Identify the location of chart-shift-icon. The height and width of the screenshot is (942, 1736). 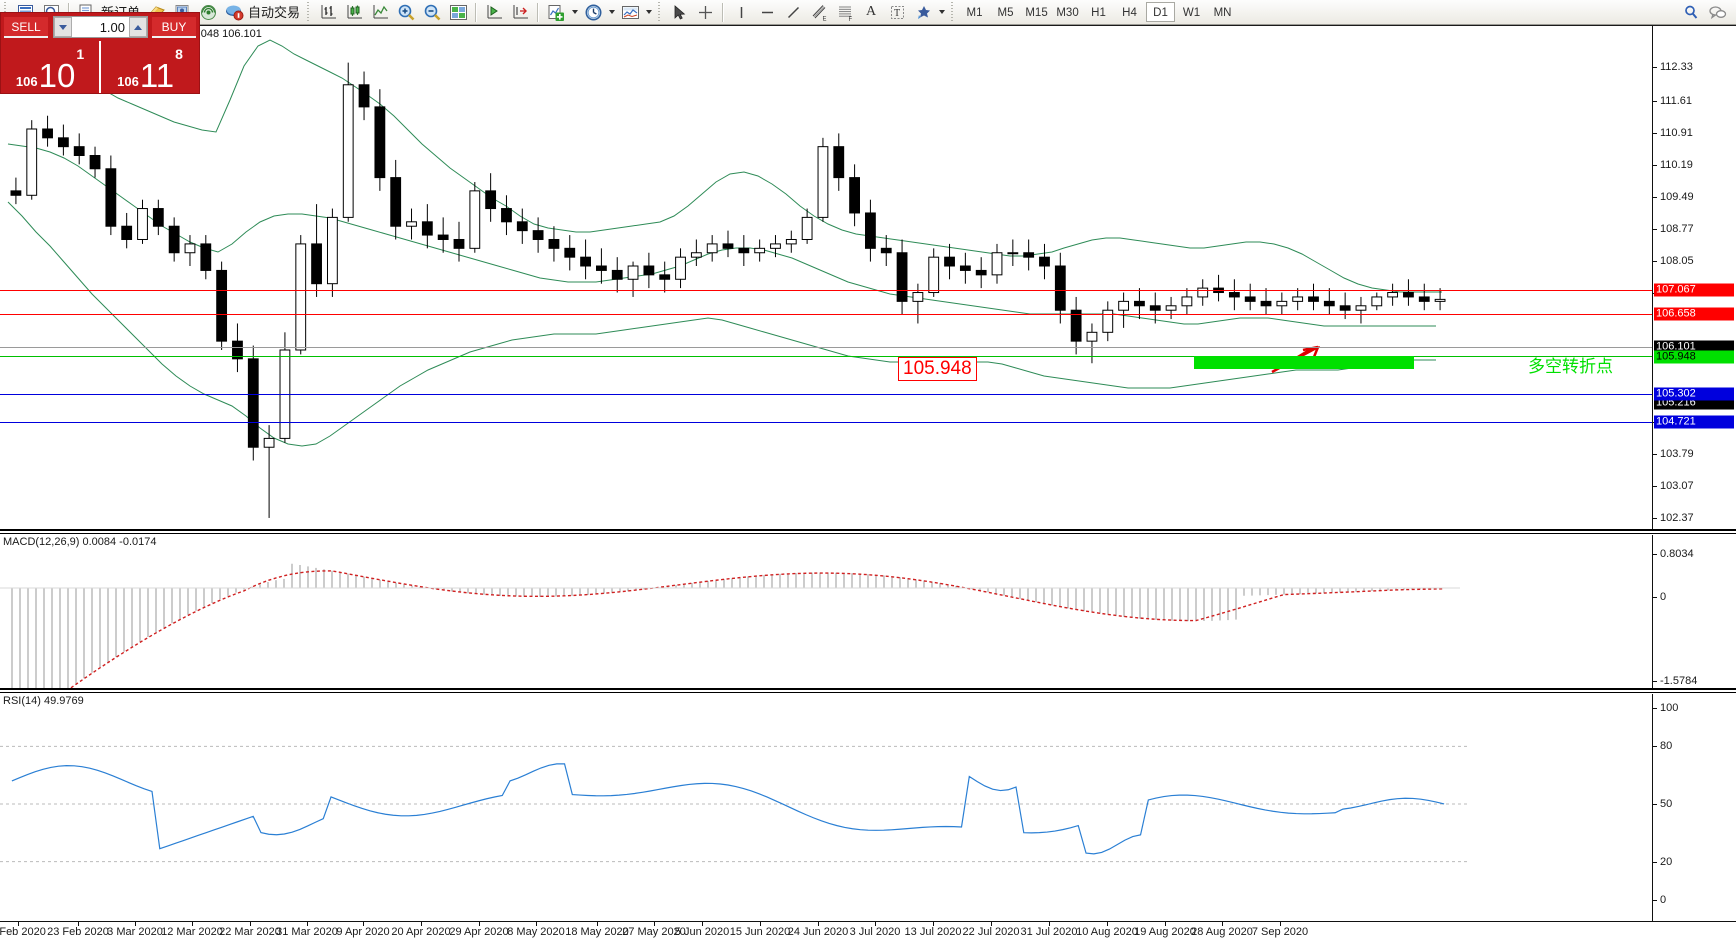
(520, 12).